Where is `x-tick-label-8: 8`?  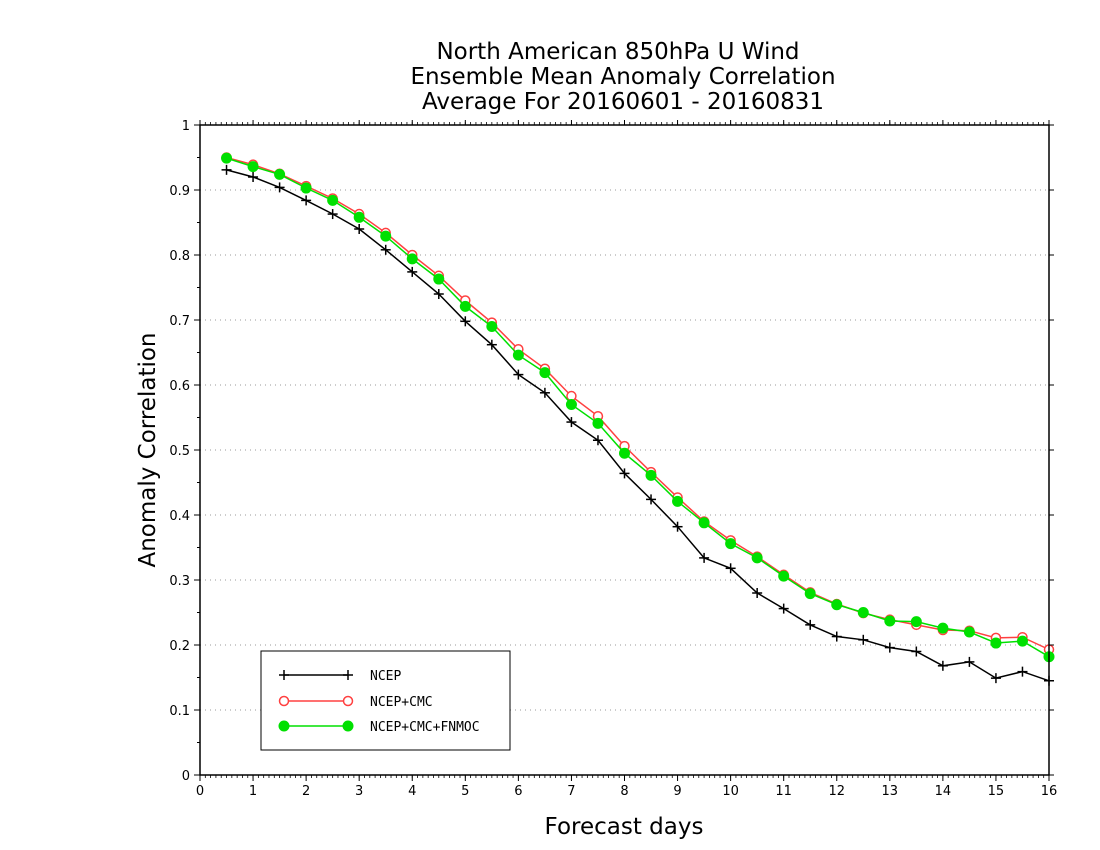 x-tick-label-8: 8 is located at coordinates (624, 791).